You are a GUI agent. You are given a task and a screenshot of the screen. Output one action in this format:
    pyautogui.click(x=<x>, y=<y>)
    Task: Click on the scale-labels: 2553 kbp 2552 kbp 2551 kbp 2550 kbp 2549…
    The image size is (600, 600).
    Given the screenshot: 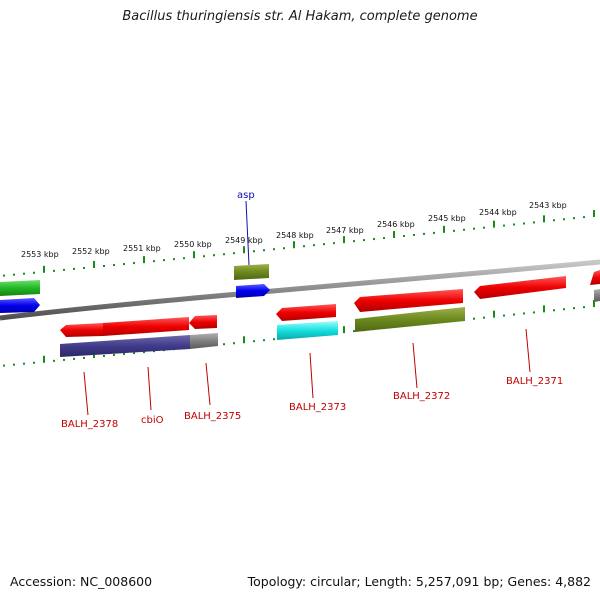 What is the action you would take?
    pyautogui.click(x=294, y=230)
    